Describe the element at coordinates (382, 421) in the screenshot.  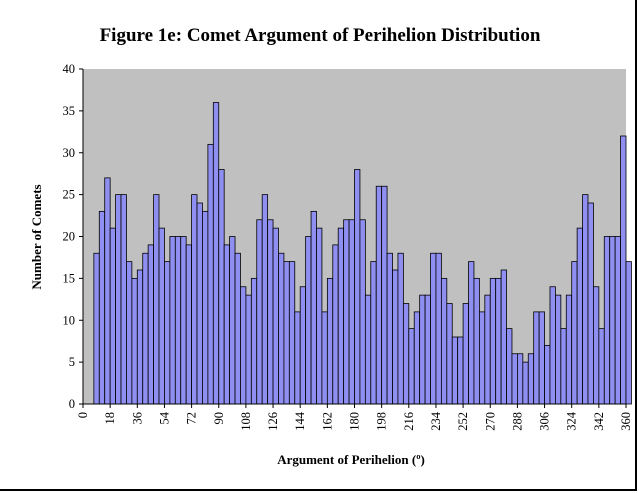
I see `x-tick-label: 198` at that location.